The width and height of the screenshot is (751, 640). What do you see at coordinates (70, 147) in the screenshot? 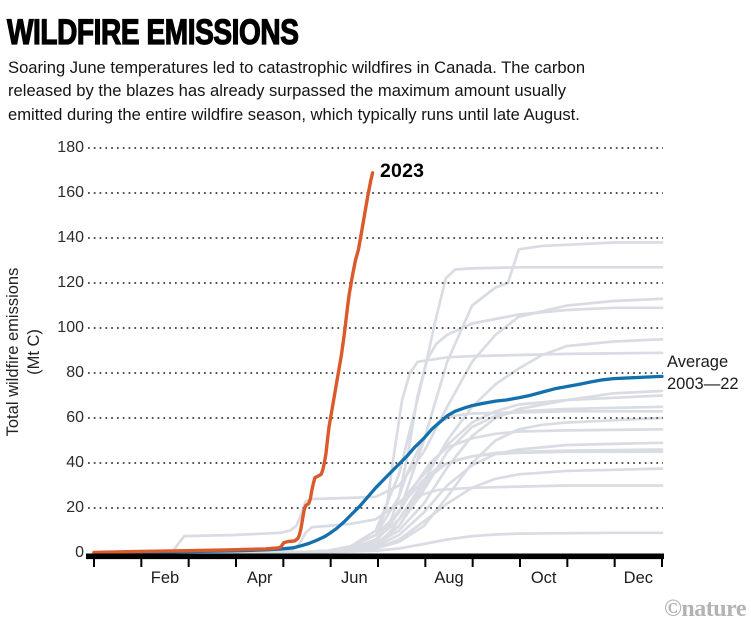
I see `y-tick-label-180: 180` at bounding box center [70, 147].